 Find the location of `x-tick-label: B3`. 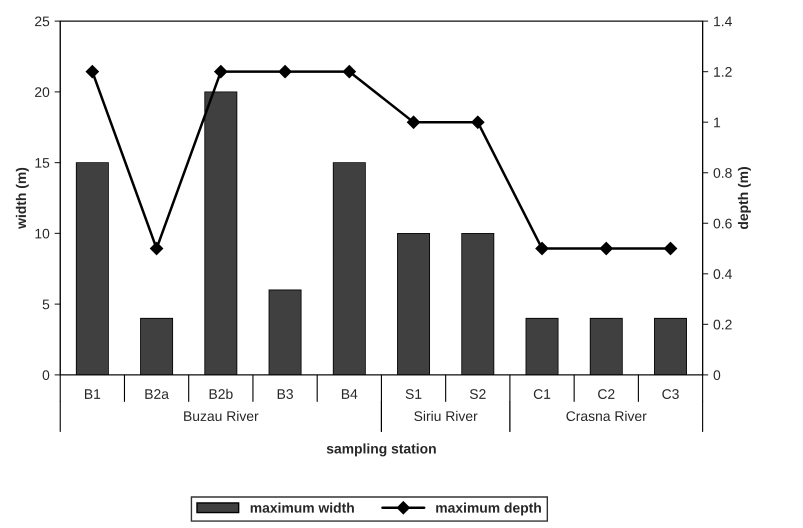

x-tick-label: B3 is located at coordinates (285, 394).